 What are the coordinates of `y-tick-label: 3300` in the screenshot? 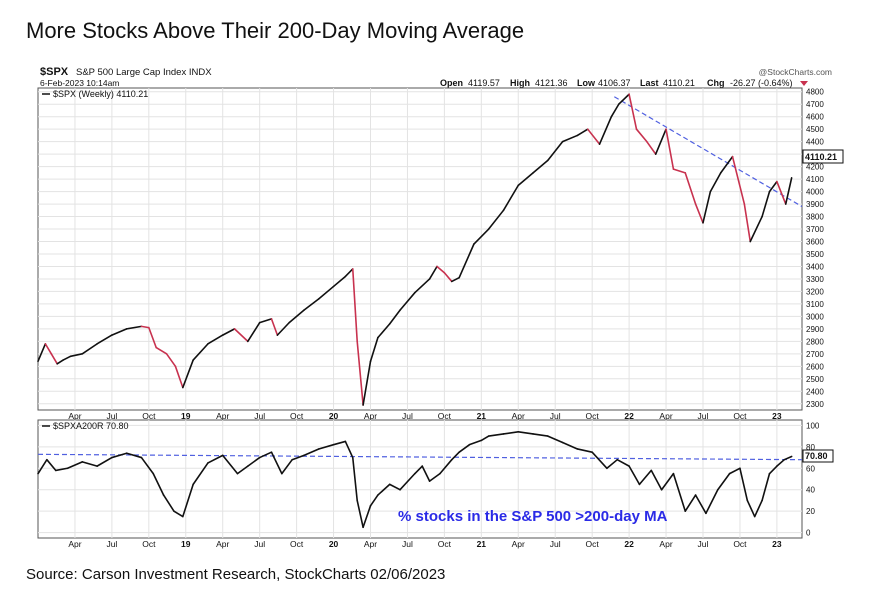 It's located at (815, 279).